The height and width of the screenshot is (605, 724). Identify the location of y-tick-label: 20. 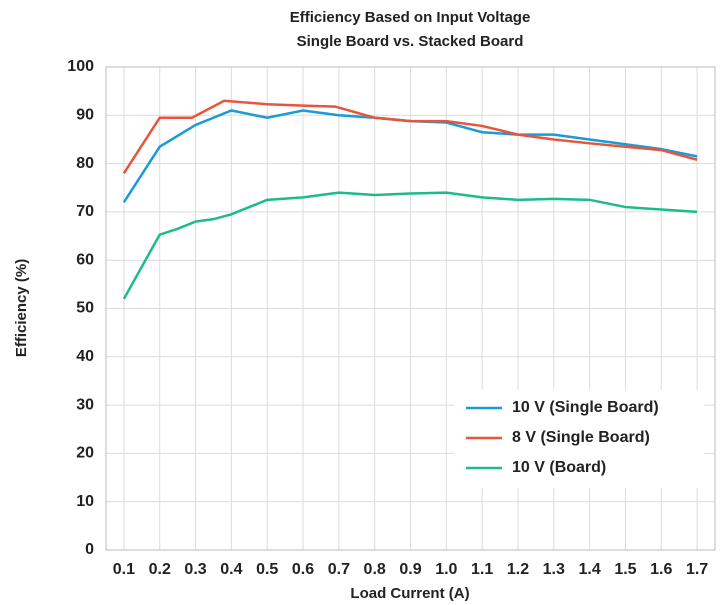
(85, 453).